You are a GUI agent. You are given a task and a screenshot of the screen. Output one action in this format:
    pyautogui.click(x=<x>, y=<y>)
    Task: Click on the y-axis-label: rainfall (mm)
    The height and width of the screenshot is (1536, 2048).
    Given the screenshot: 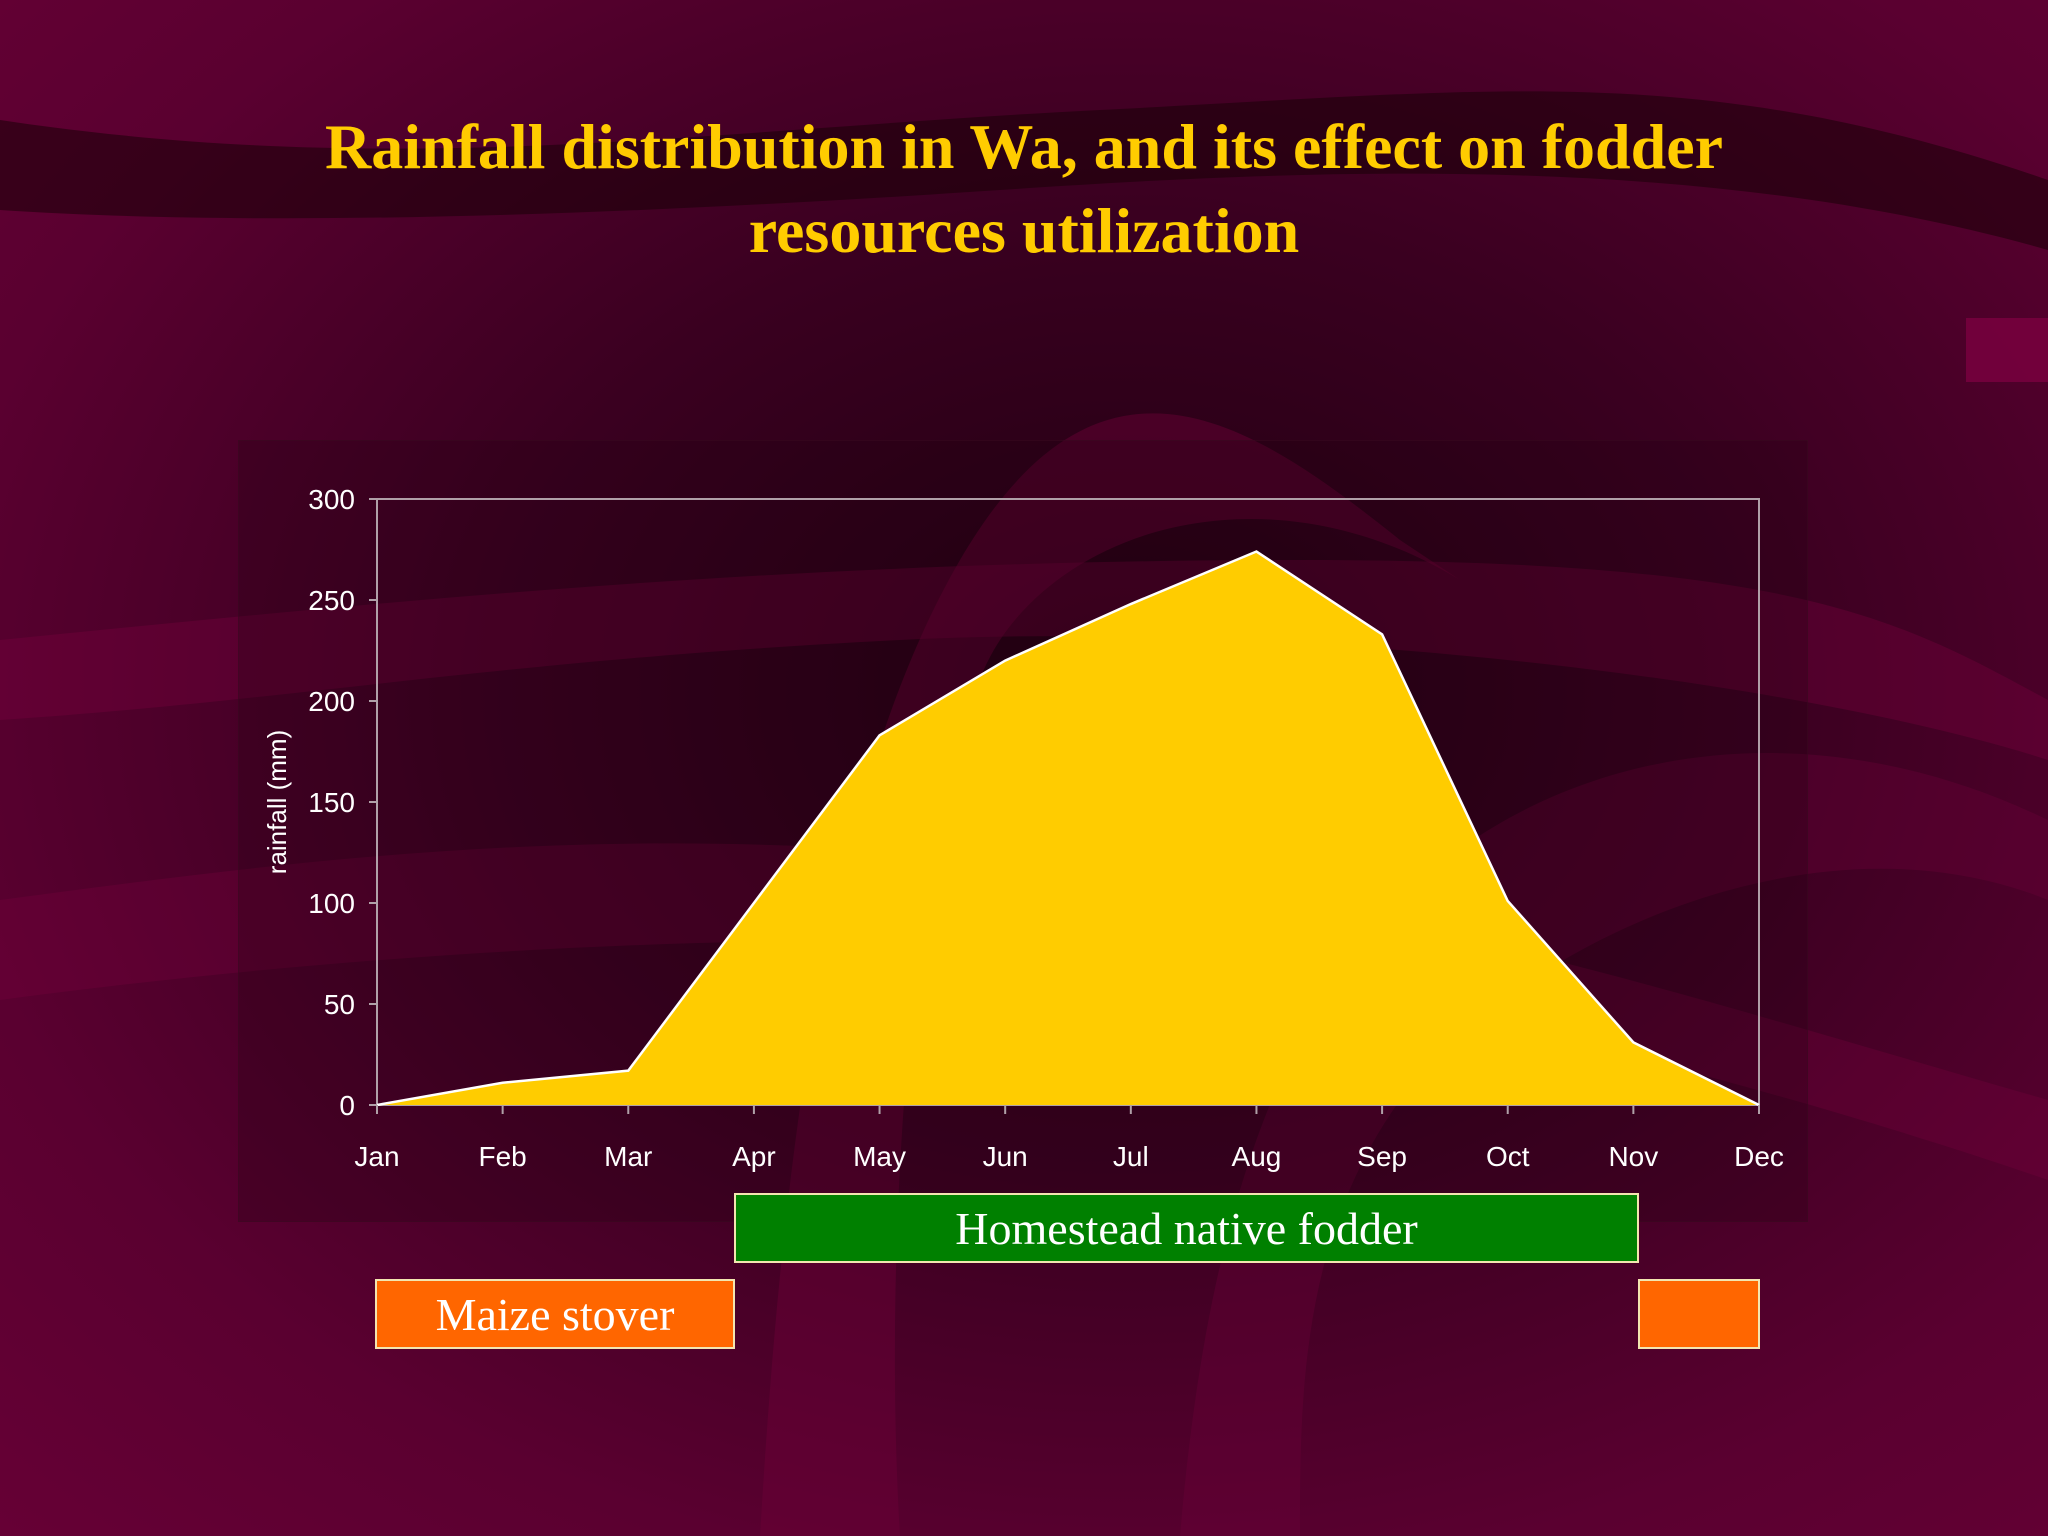 What is the action you would take?
    pyautogui.click(x=277, y=802)
    